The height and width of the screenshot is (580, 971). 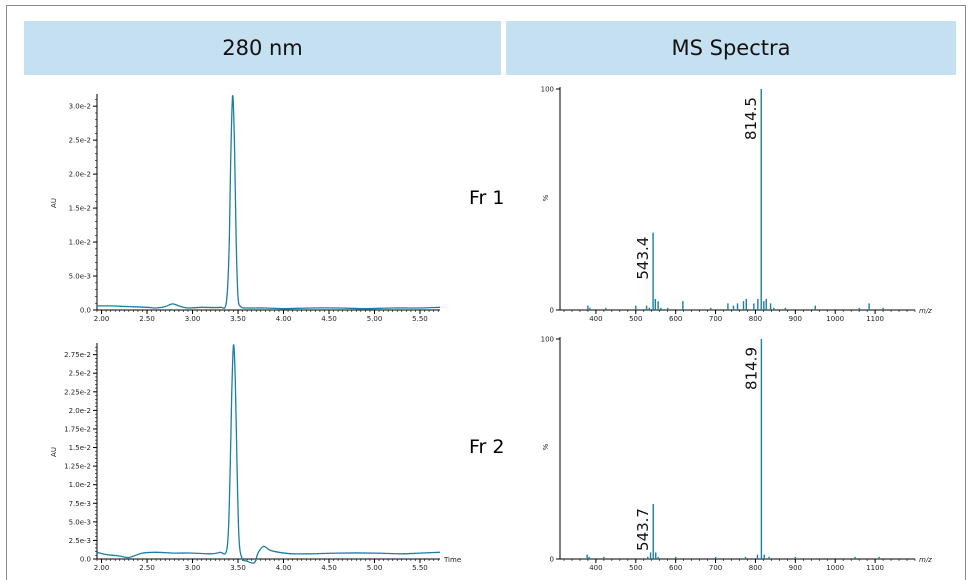 What do you see at coordinates (547, 90) in the screenshot?
I see `ms1-y-tick-label: 100` at bounding box center [547, 90].